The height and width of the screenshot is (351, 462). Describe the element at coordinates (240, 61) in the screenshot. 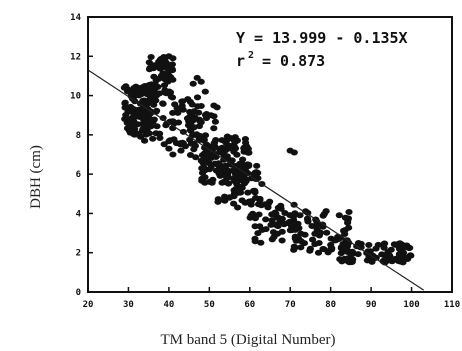

I see `r-squared-label: r` at that location.